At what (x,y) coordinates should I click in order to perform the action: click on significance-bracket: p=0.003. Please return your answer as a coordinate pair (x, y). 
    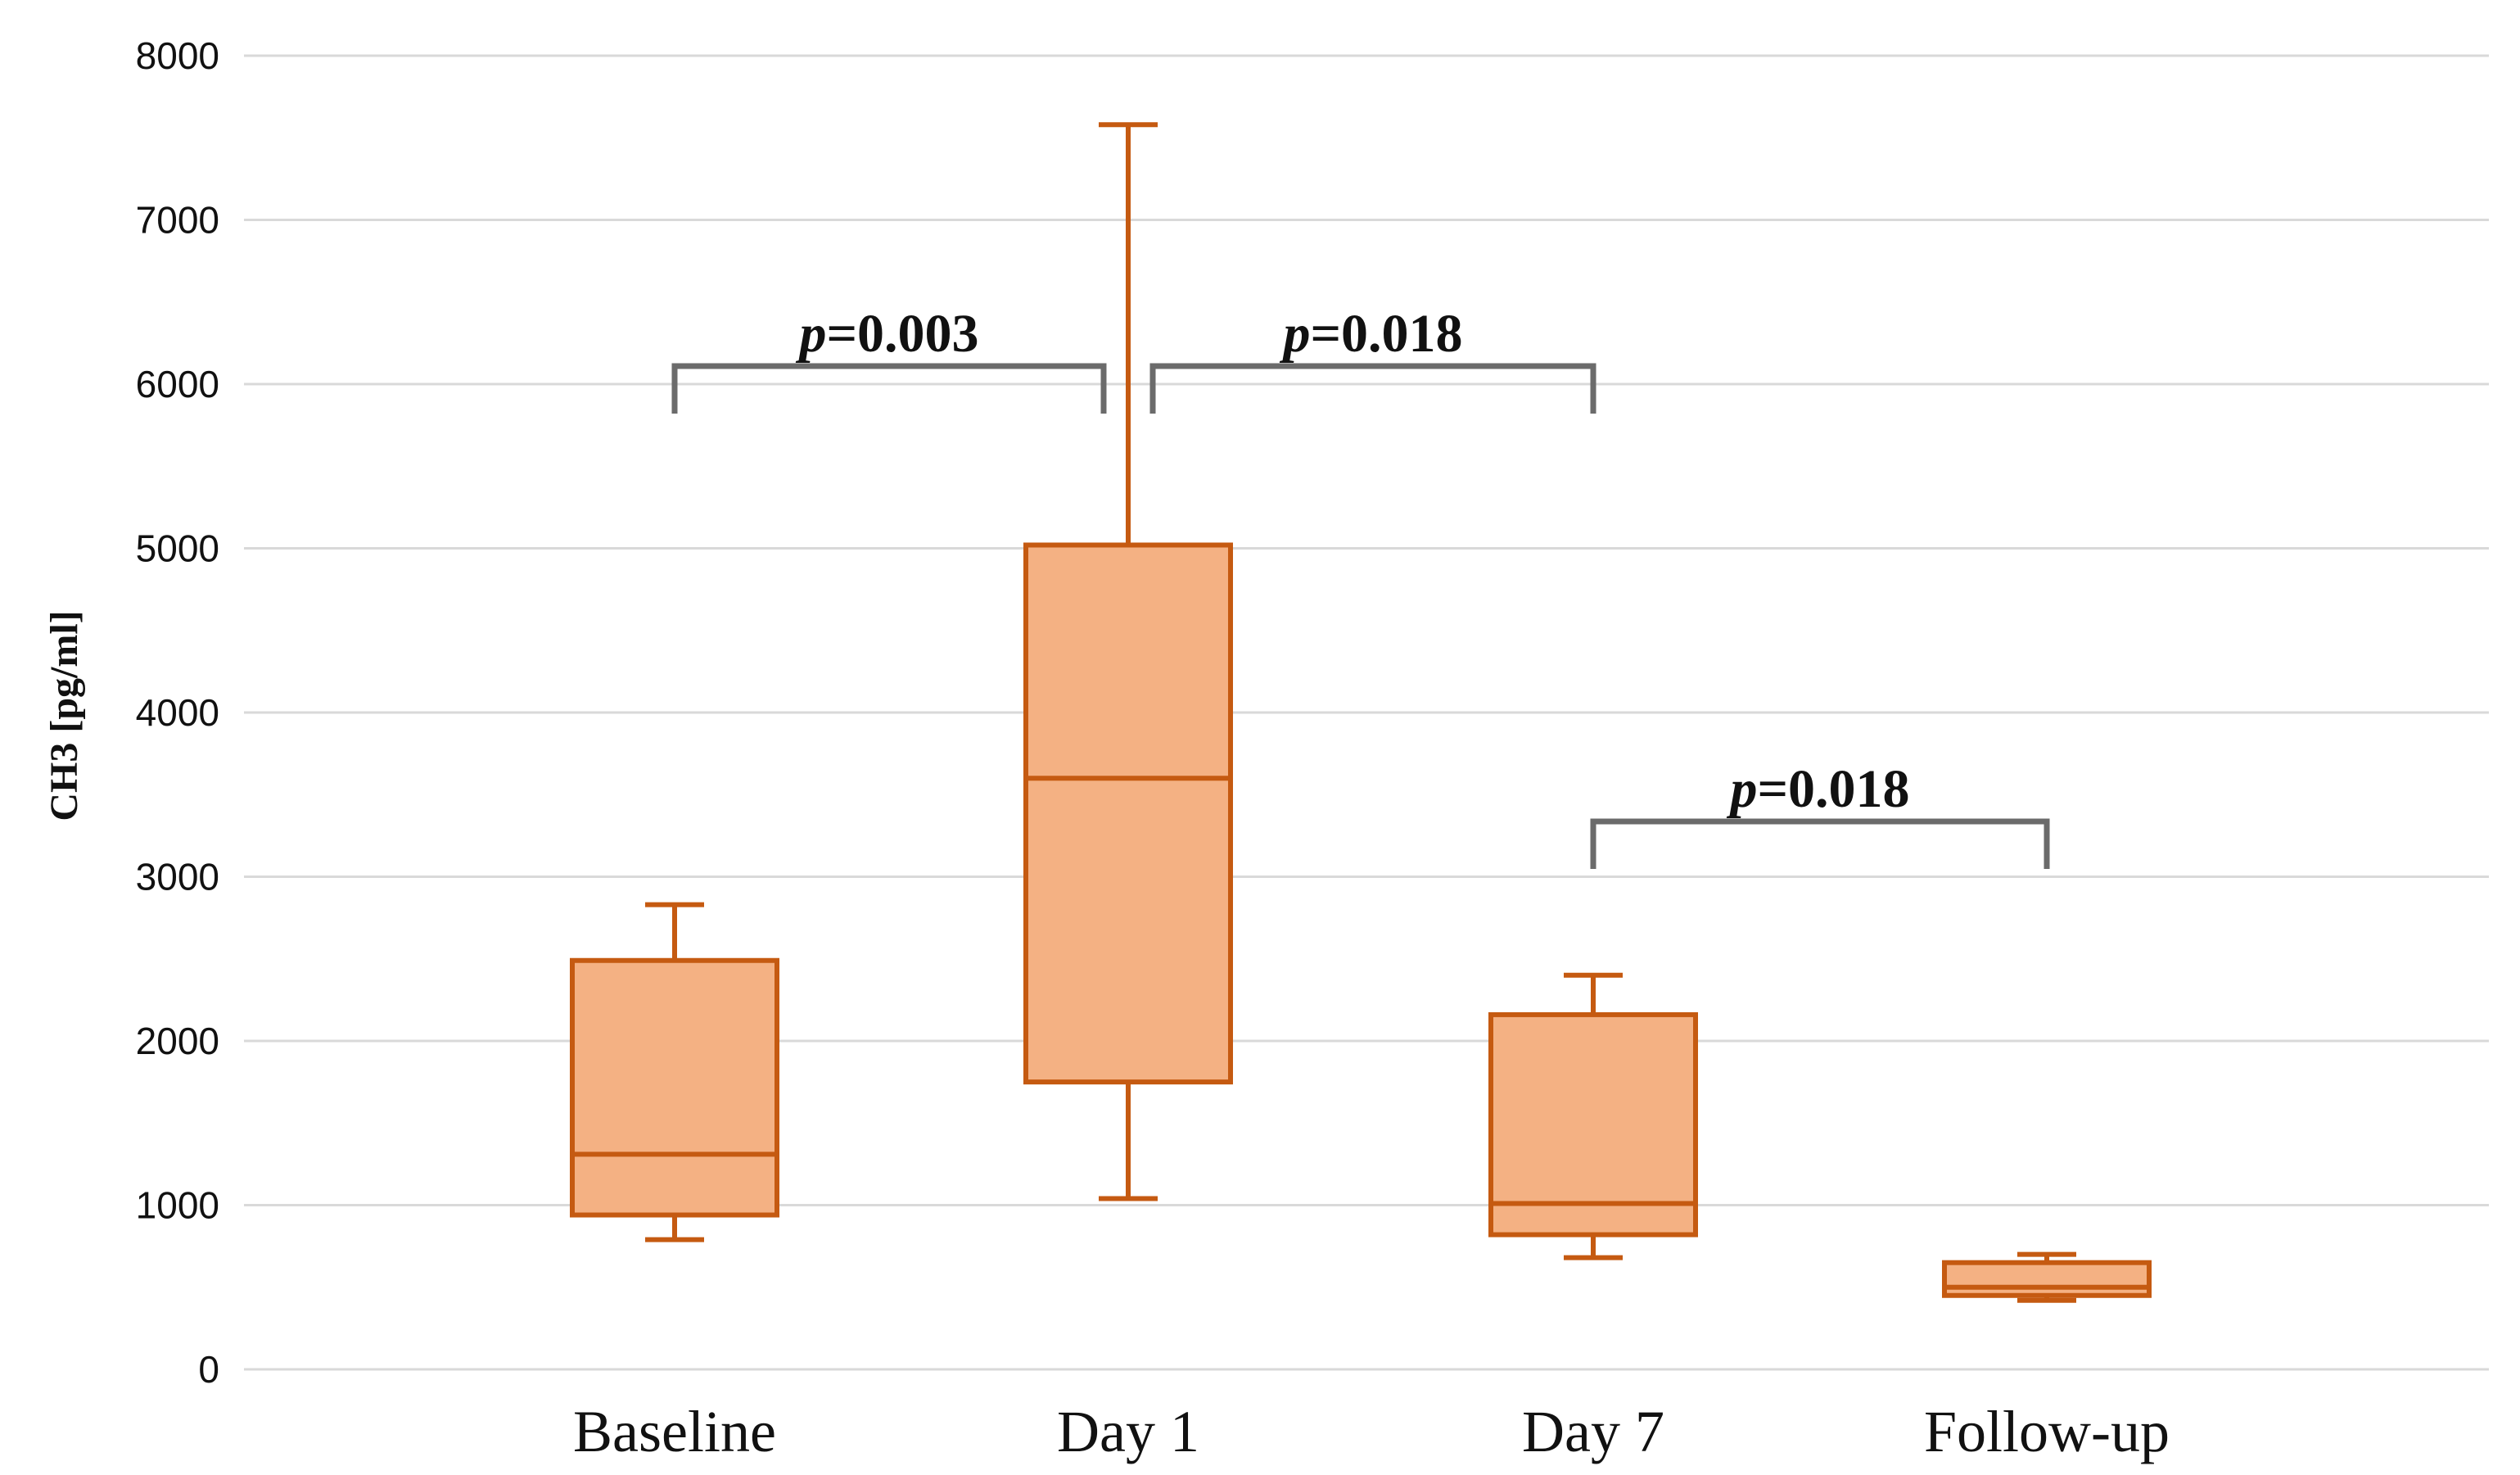
    Looking at the image, I should click on (889, 359).